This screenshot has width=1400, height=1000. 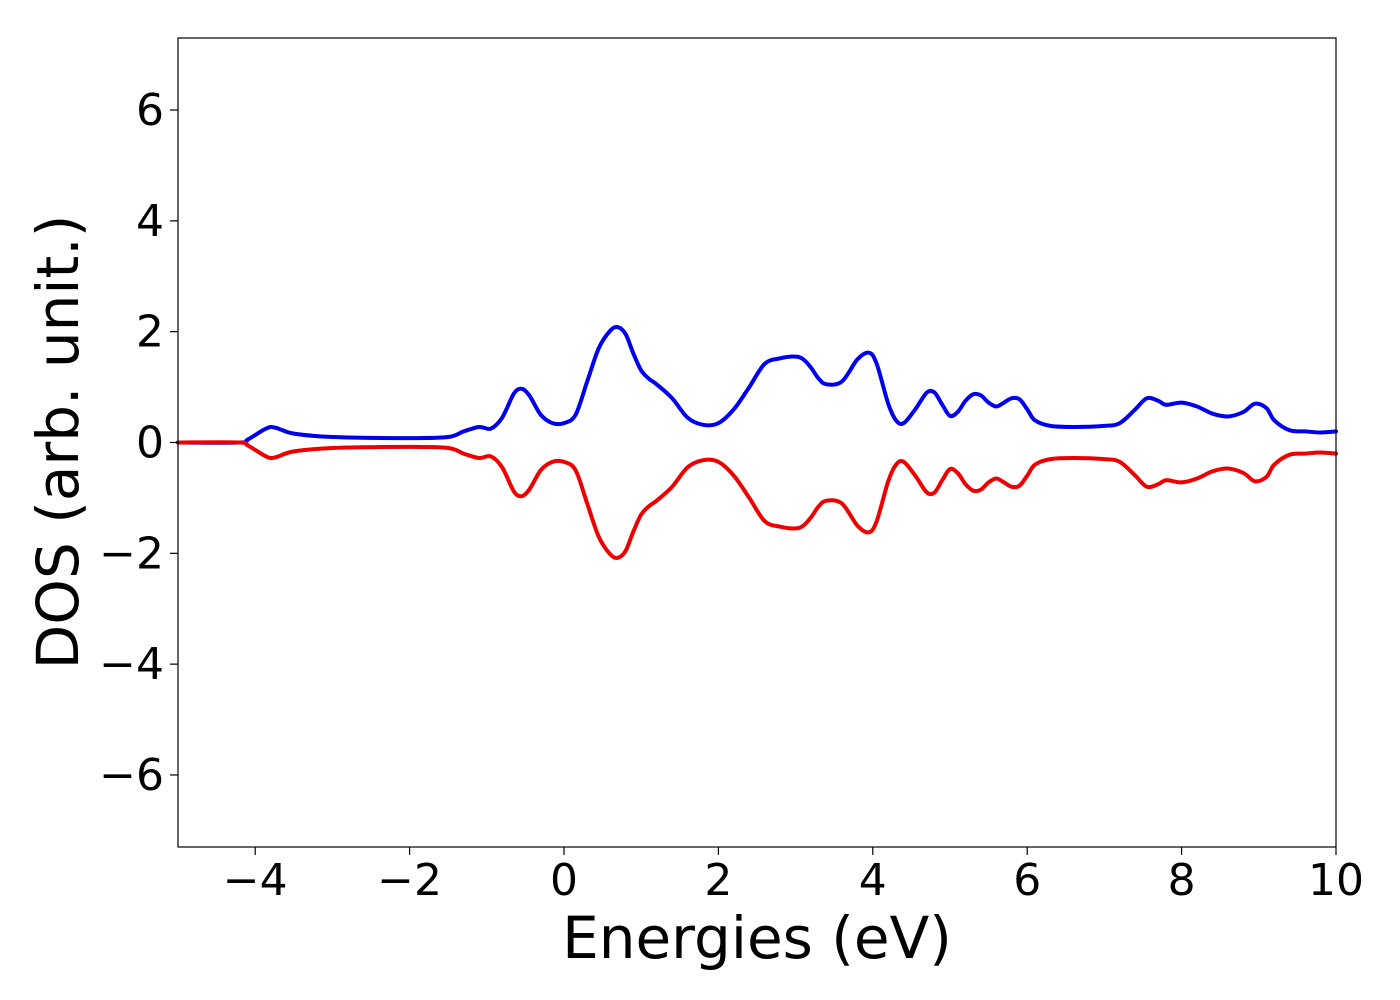 I want to click on x-tick-label: 2, so click(x=718, y=880).